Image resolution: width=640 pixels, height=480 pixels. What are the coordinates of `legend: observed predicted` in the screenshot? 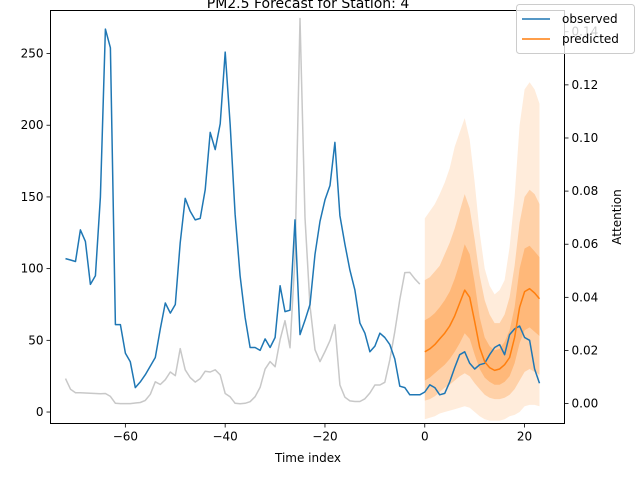 It's located at (575, 29).